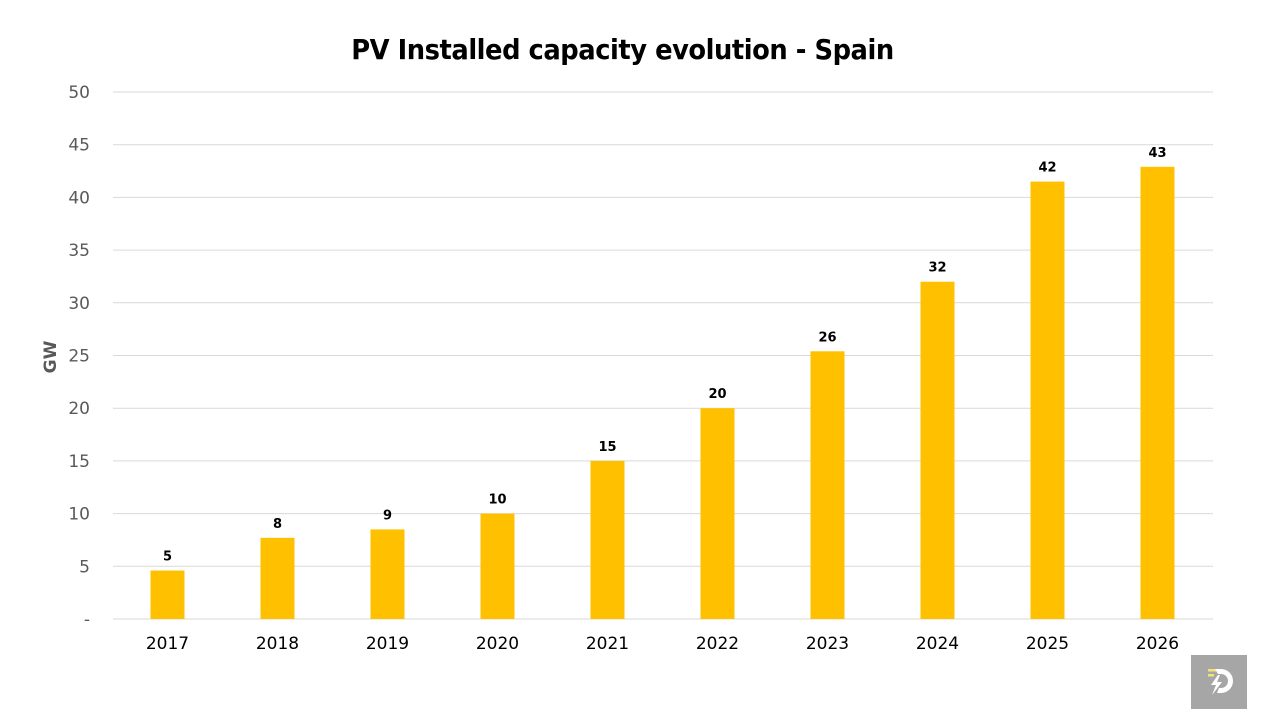  Describe the element at coordinates (717, 513) in the screenshot. I see `bar-2022` at that location.